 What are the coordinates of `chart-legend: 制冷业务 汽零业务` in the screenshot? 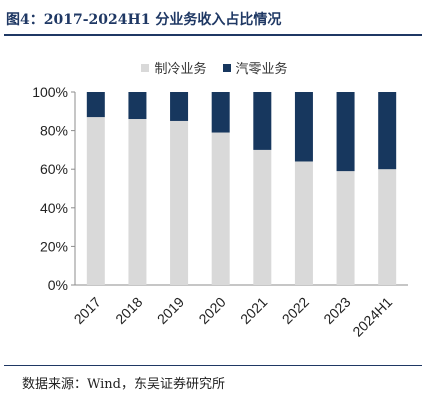 It's located at (214, 67).